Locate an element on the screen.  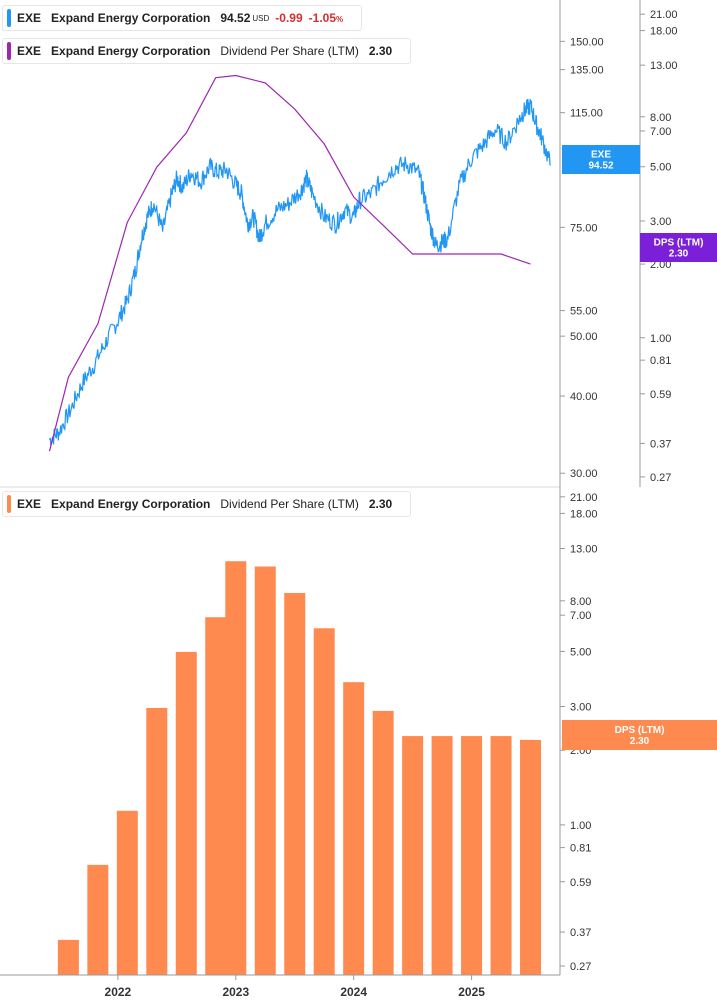
price-tick-label: 135.00 is located at coordinates (587, 71).